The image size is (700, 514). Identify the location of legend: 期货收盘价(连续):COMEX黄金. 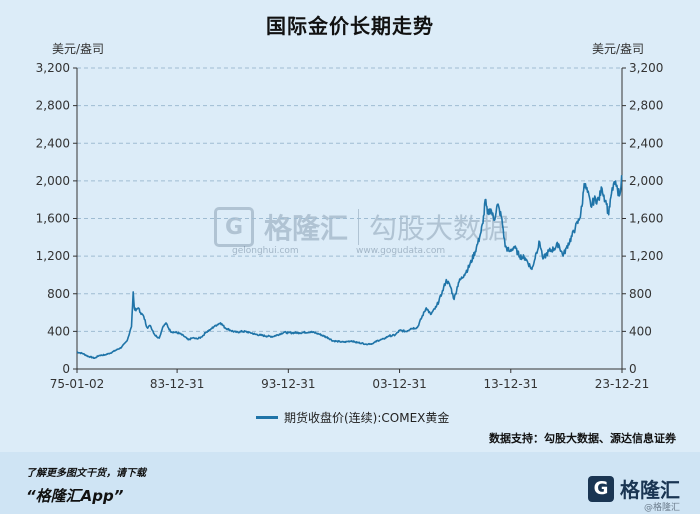
(352, 417).